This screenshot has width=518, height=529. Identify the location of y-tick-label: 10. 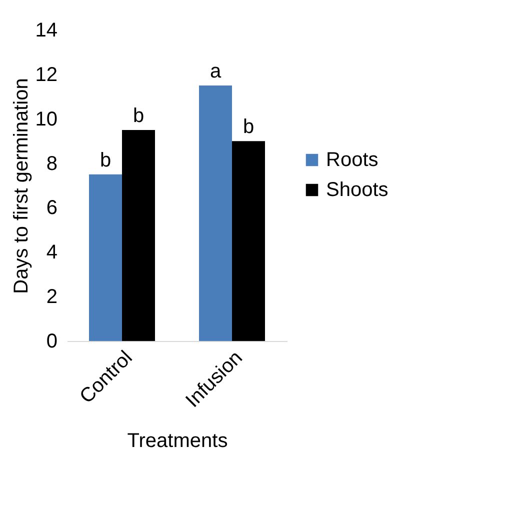
(46, 119).